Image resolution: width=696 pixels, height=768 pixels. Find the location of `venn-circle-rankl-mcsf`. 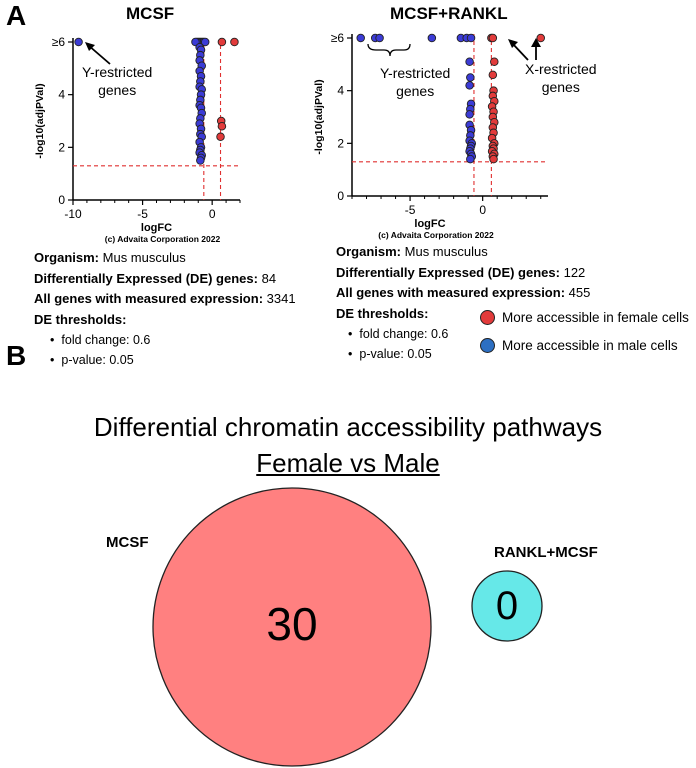

venn-circle-rankl-mcsf is located at coordinates (507, 606).